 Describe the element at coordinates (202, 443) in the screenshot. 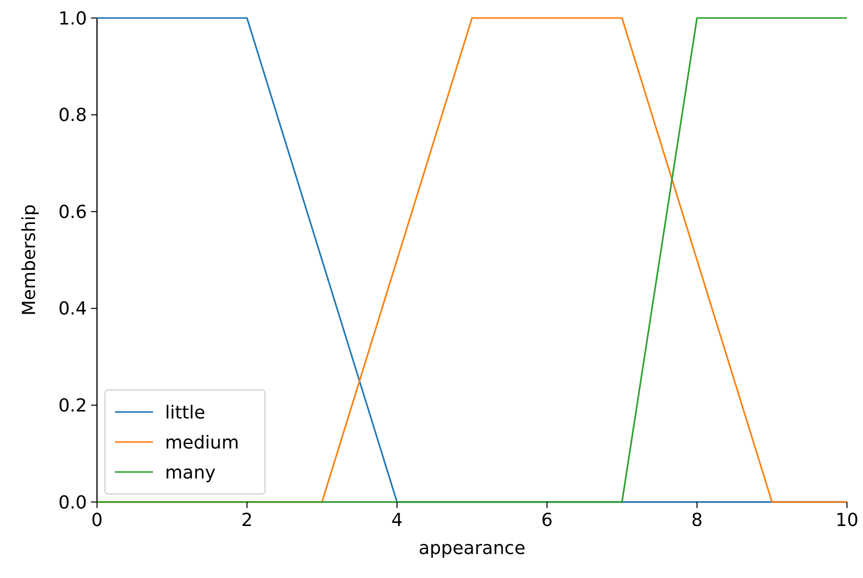

I see `legend-label: medium` at that location.